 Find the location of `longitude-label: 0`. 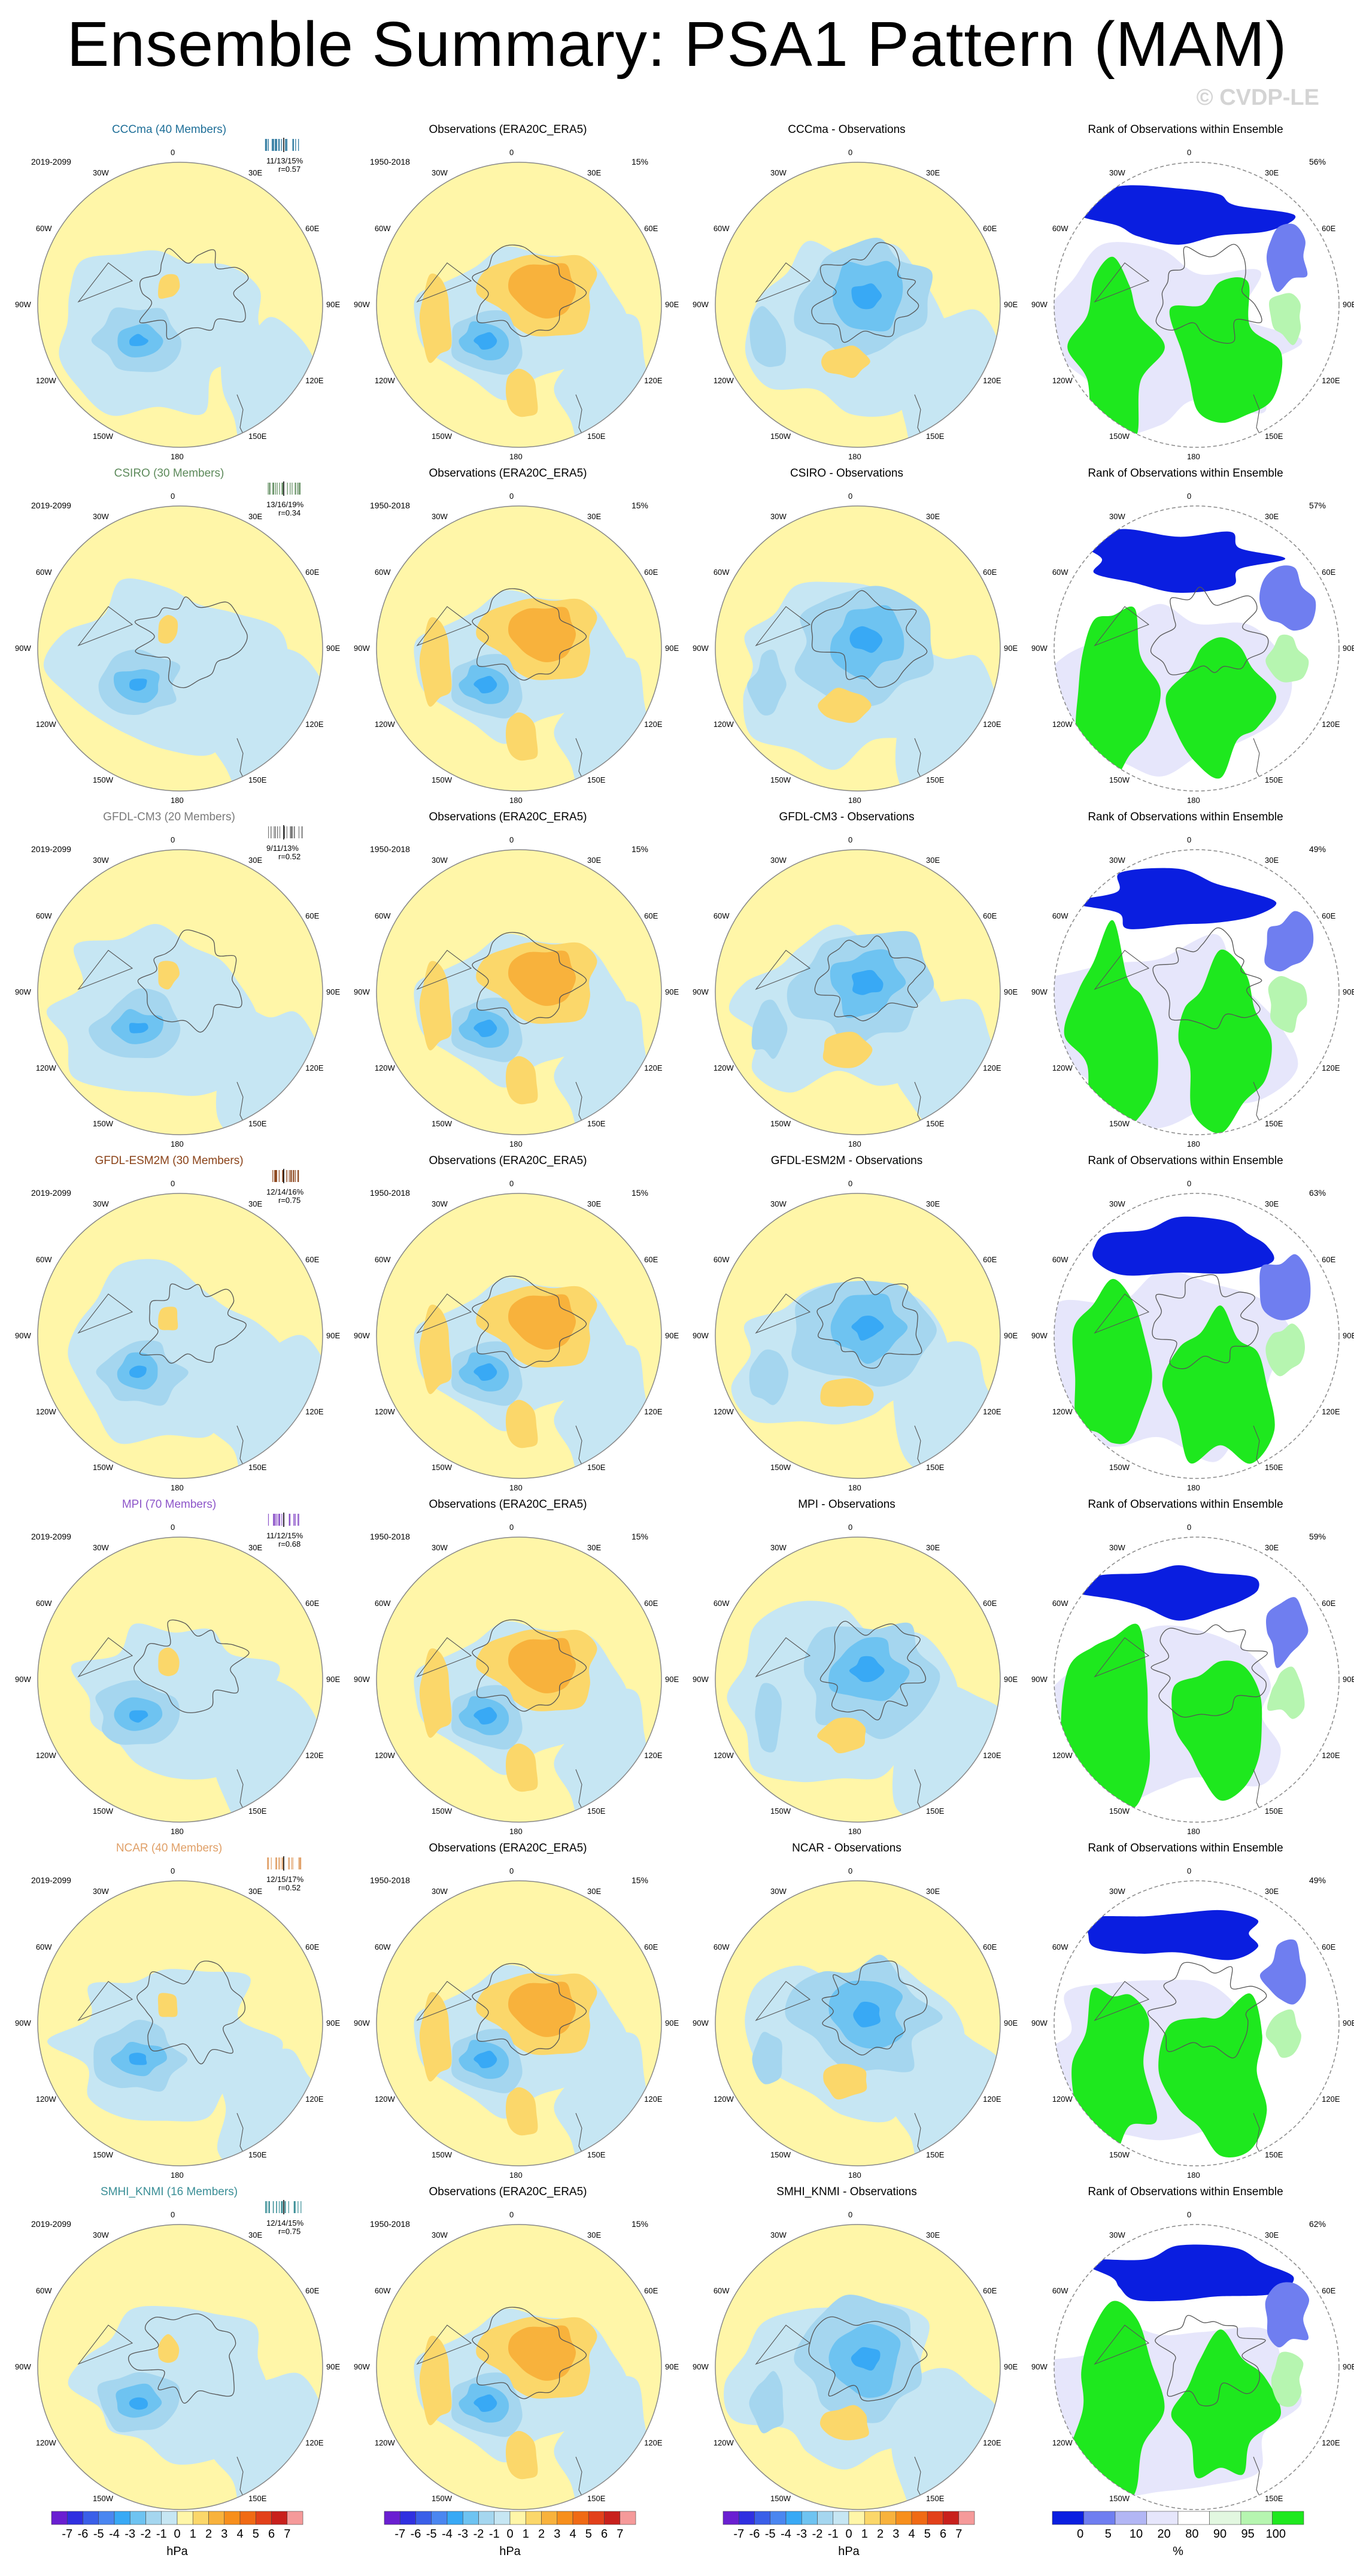

longitude-label: 0 is located at coordinates (1189, 496).